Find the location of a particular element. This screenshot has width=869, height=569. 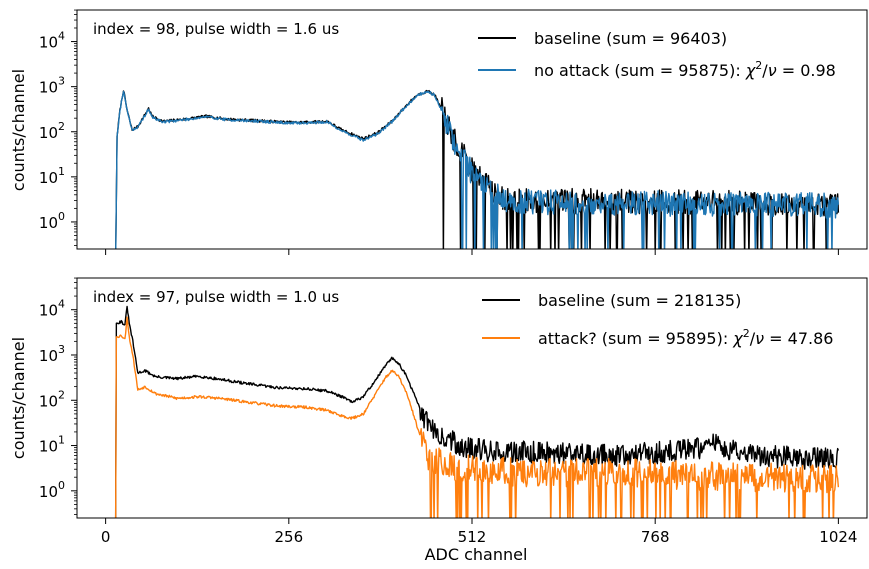

x-tick-label: 768 is located at coordinates (655, 537).